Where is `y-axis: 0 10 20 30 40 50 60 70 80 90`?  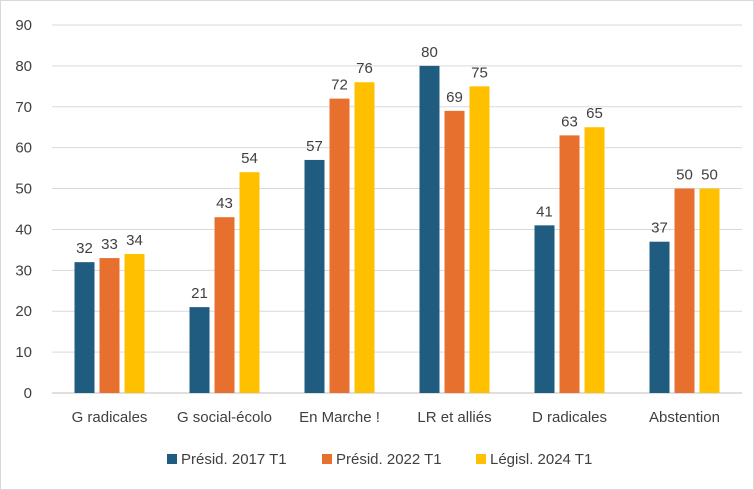 y-axis: 0 10 20 30 40 50 60 70 80 90 is located at coordinates (23, 209).